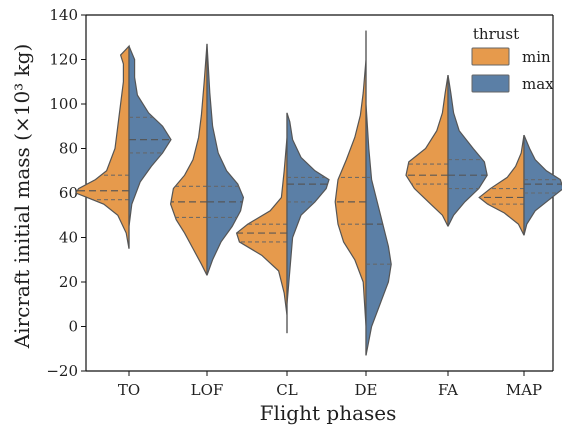 This screenshot has height=429, width=562. Describe the element at coordinates (350, 193) in the screenshot. I see `violin-min-de` at that location.